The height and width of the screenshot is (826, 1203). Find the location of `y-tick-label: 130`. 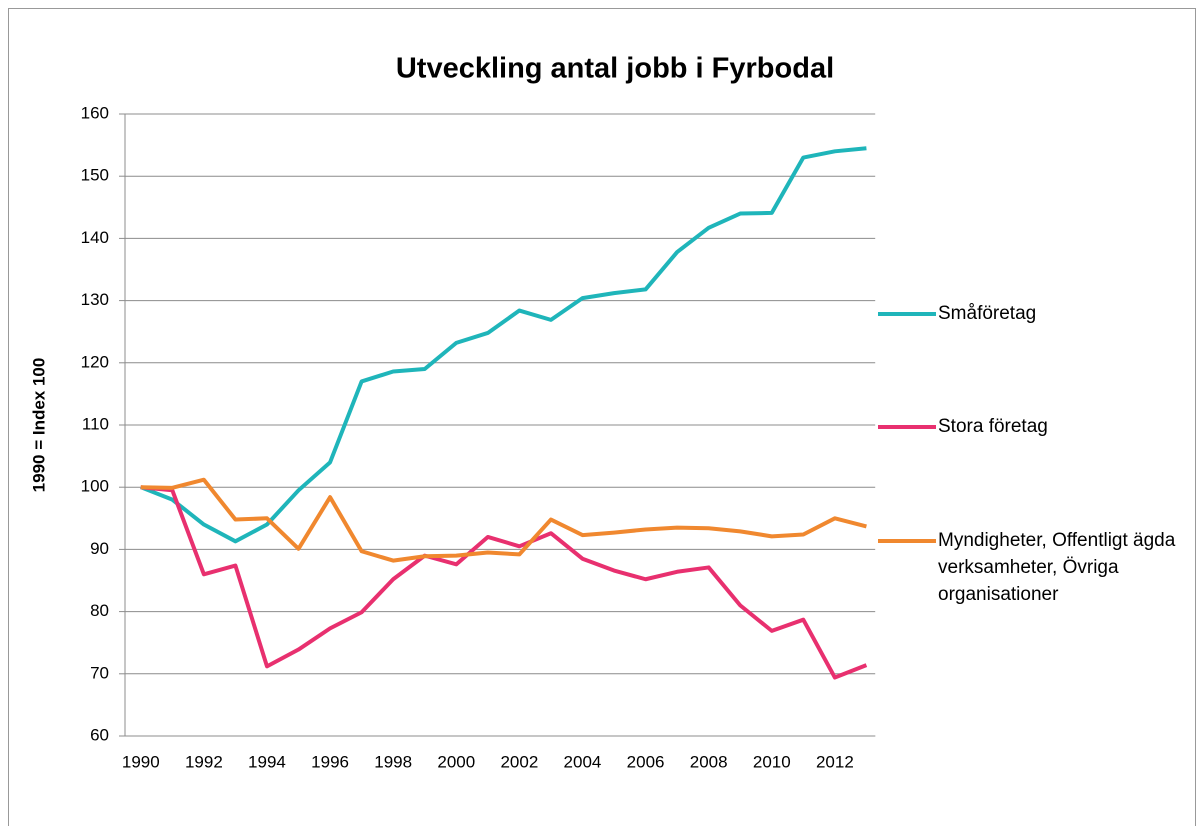

y-tick-label: 130 is located at coordinates (95, 299).